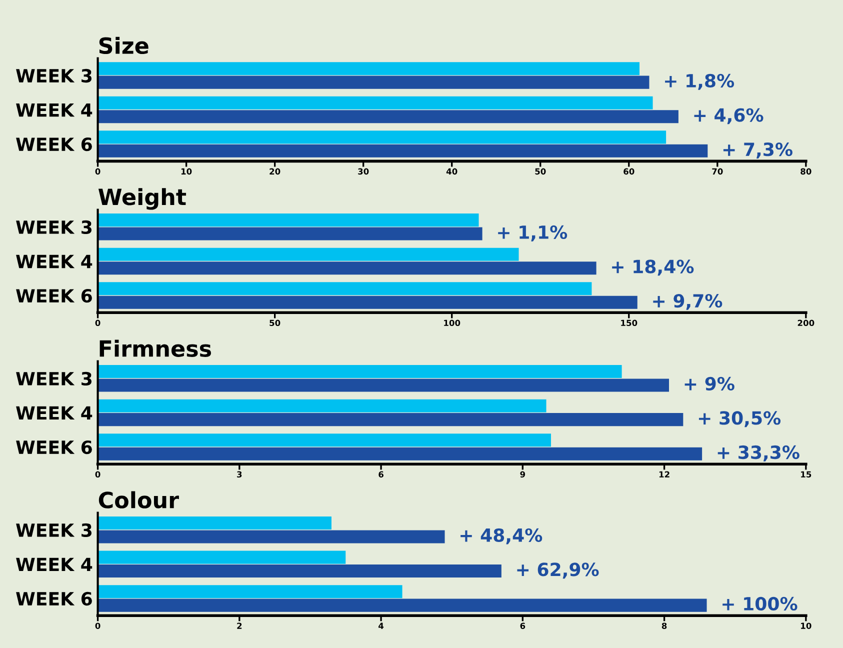 The image size is (843, 648). I want to click on x-tick-label: 60, so click(629, 171).